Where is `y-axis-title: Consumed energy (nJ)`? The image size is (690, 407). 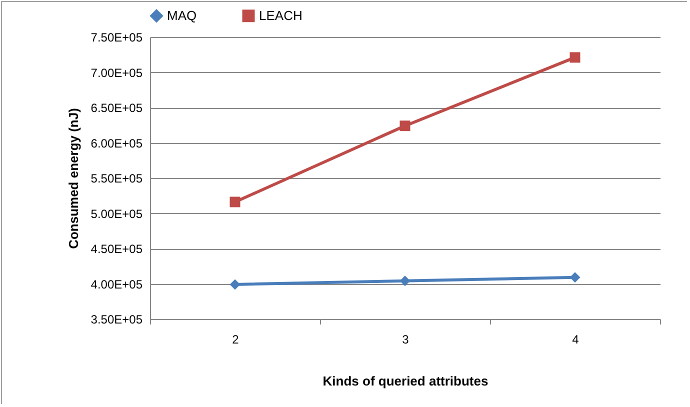
y-axis-title: Consumed energy (nJ) is located at coordinates (73, 178).